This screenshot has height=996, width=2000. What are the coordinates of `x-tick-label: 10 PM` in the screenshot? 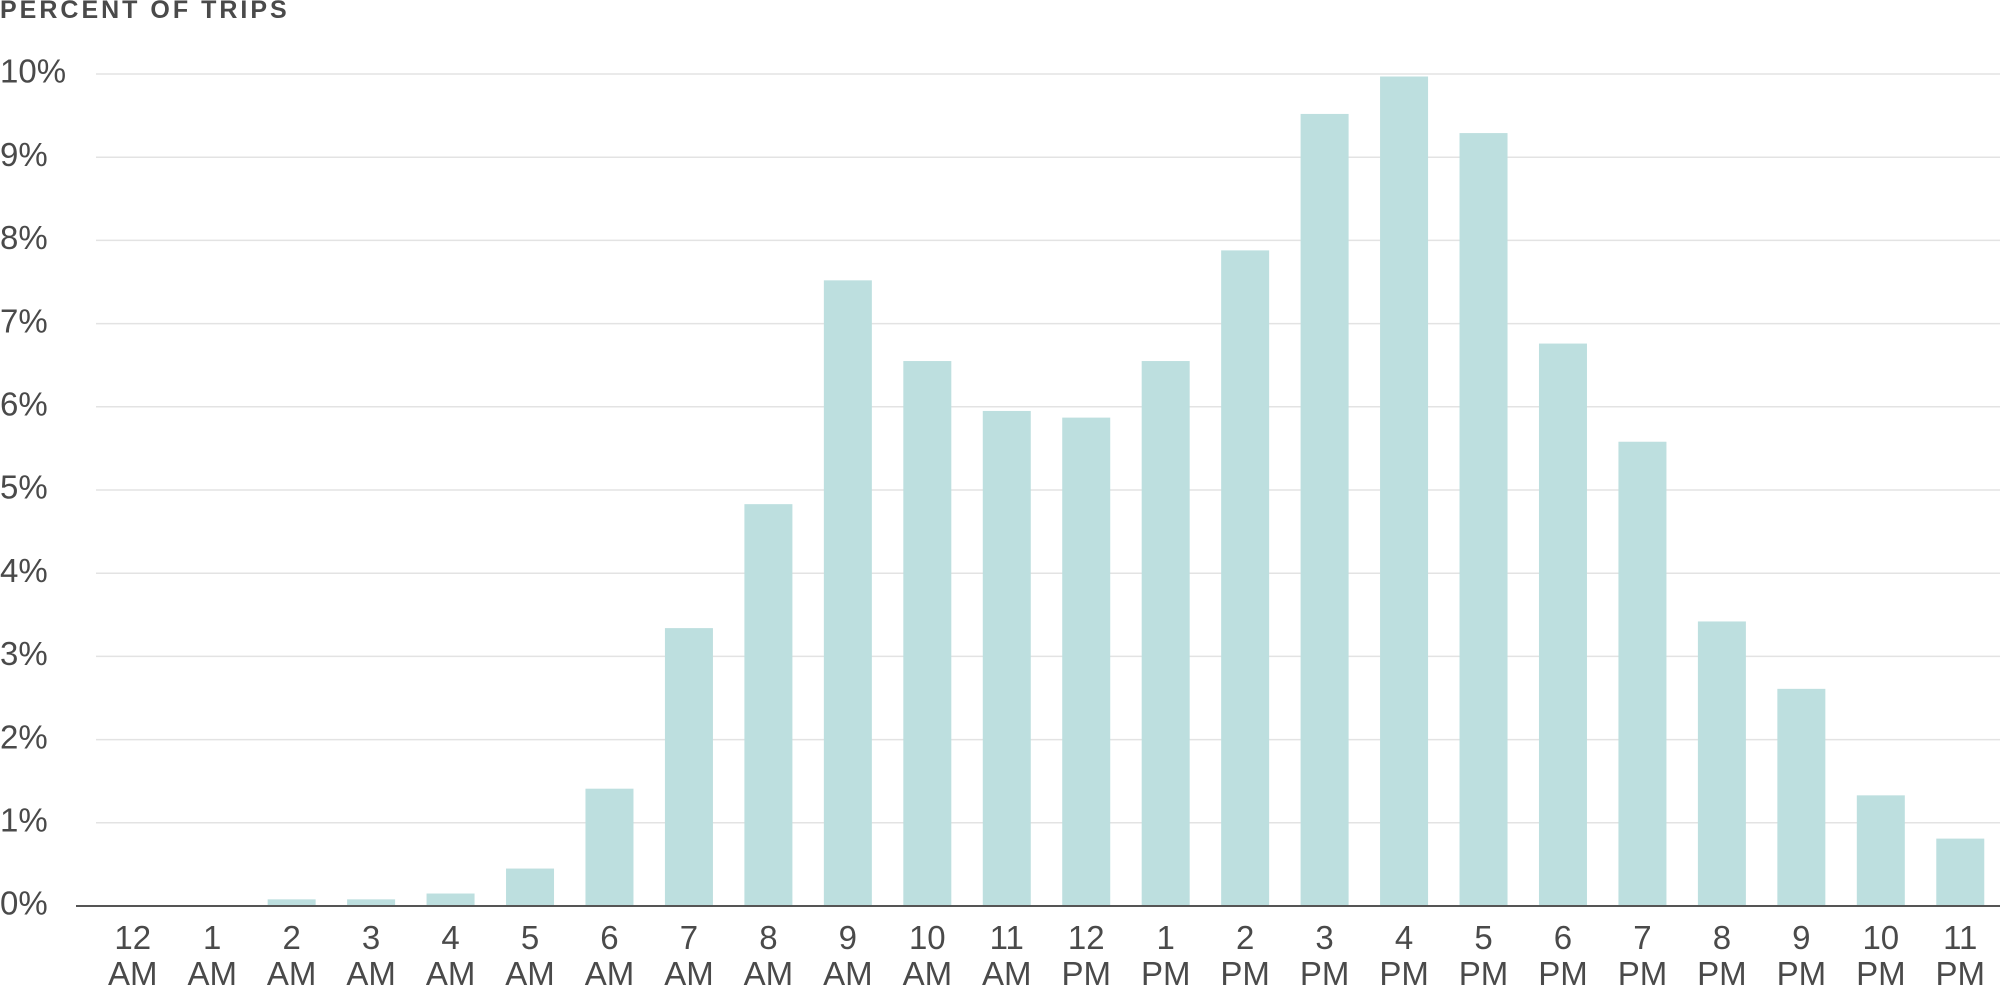 It's located at (1881, 955).